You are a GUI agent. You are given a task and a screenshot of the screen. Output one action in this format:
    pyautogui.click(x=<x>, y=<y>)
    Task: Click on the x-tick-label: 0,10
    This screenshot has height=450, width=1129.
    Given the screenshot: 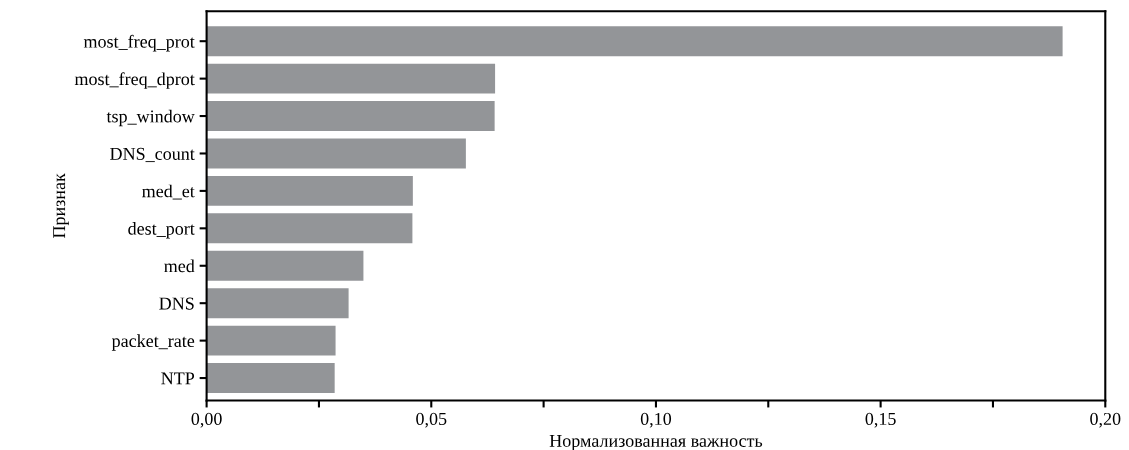 What is the action you would take?
    pyautogui.click(x=656, y=420)
    